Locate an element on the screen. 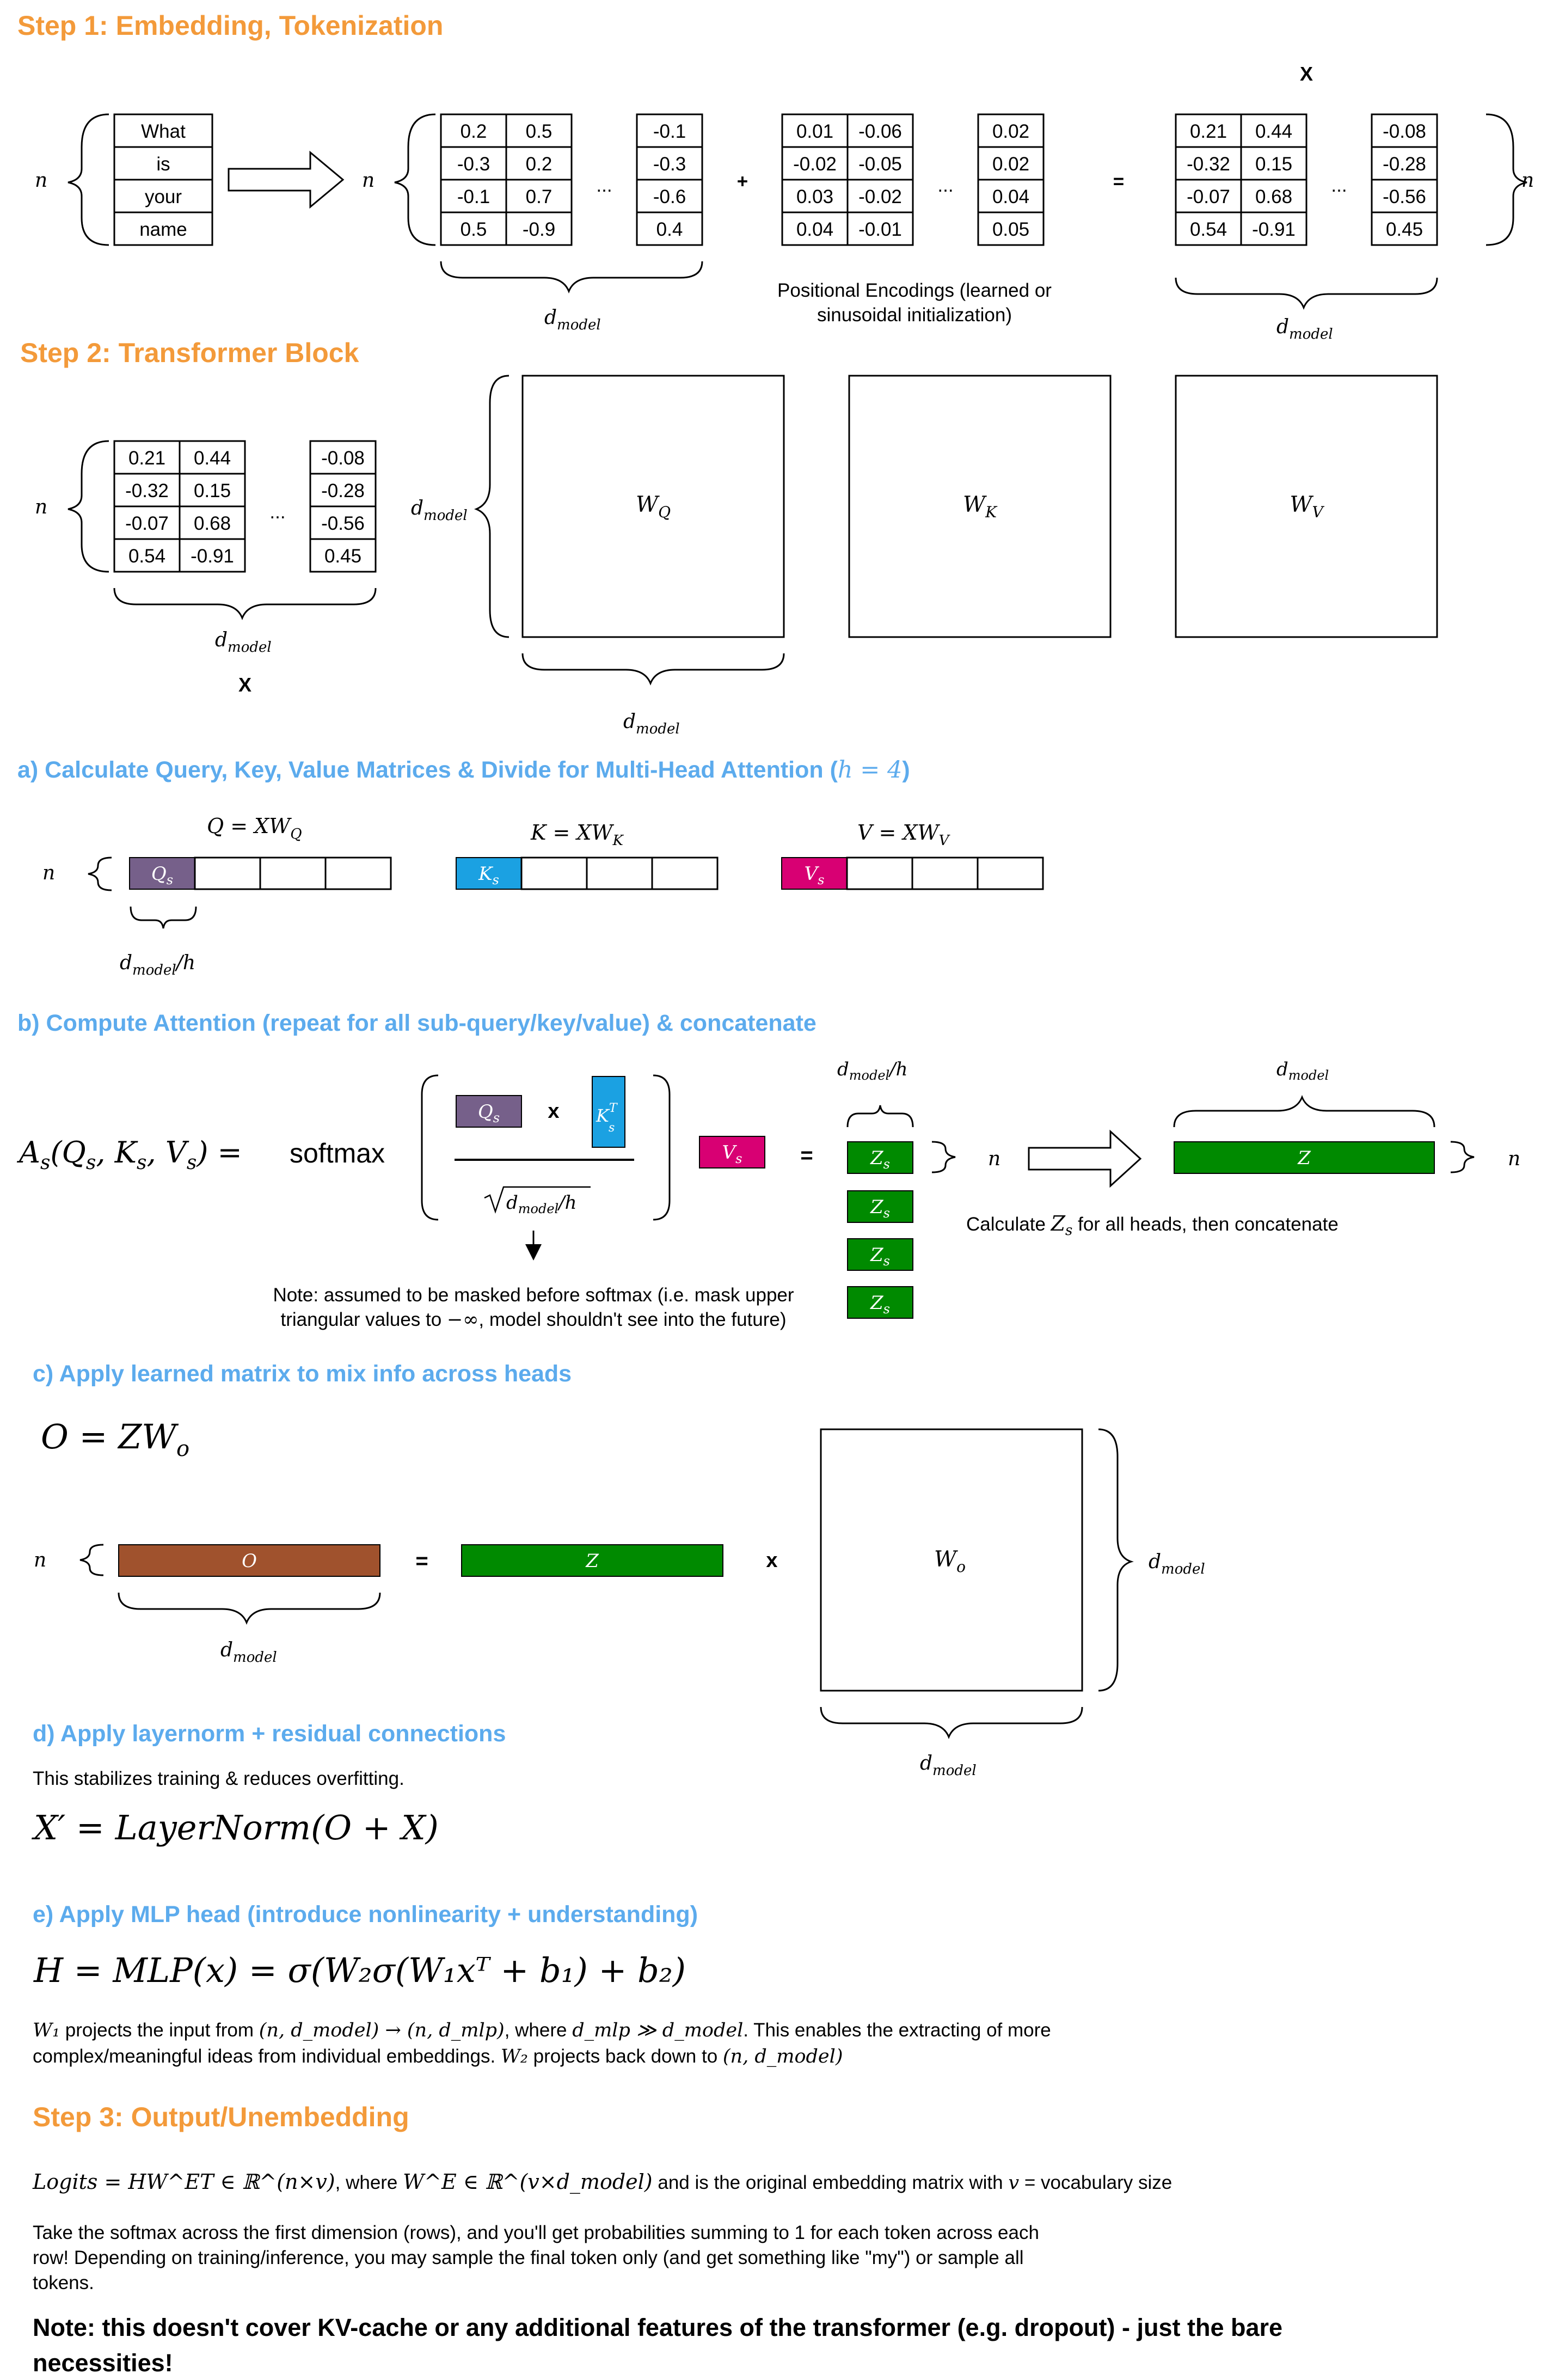 The image size is (1553, 2380). positional-value: -0.05 is located at coordinates (880, 164).